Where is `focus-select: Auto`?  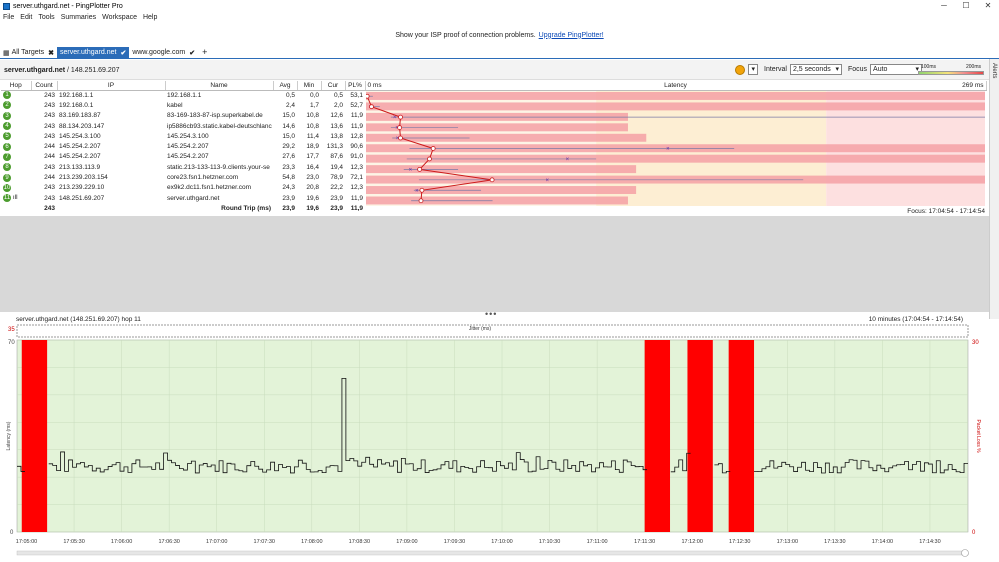
focus-select: Auto is located at coordinates (896, 69).